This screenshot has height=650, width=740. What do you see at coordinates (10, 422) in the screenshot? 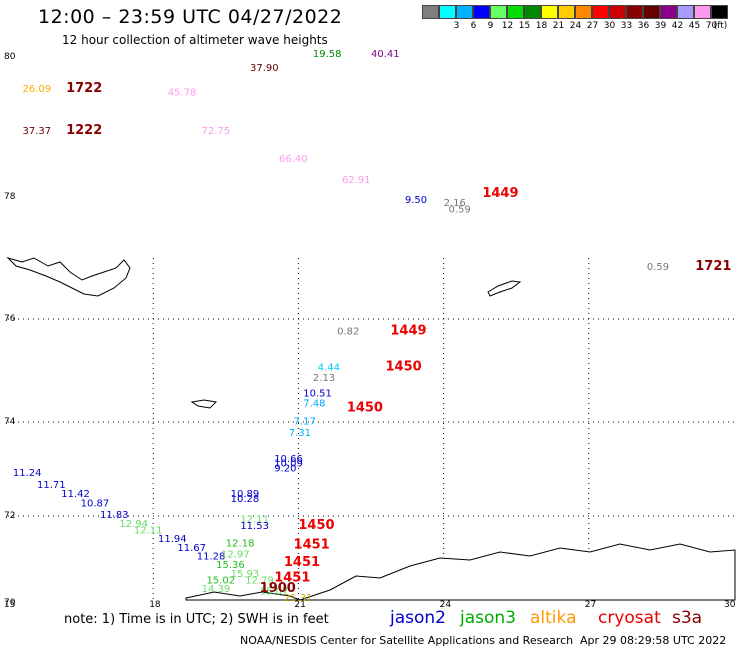
I see `lat-label: 74` at bounding box center [10, 422].